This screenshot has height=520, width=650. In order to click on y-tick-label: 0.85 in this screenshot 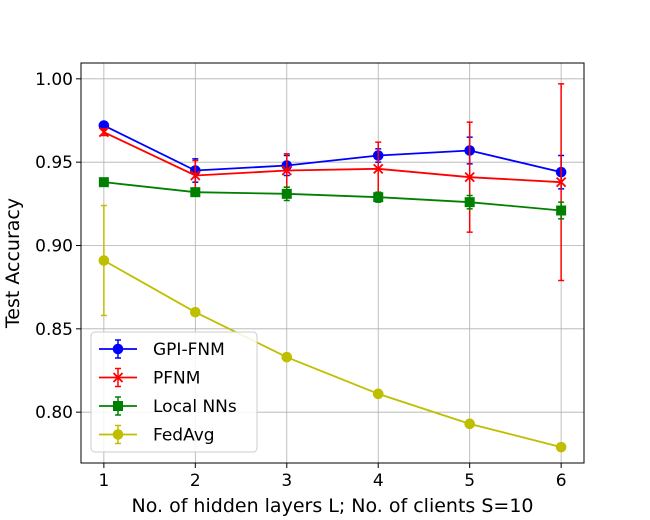, I will do `click(54, 330)`.